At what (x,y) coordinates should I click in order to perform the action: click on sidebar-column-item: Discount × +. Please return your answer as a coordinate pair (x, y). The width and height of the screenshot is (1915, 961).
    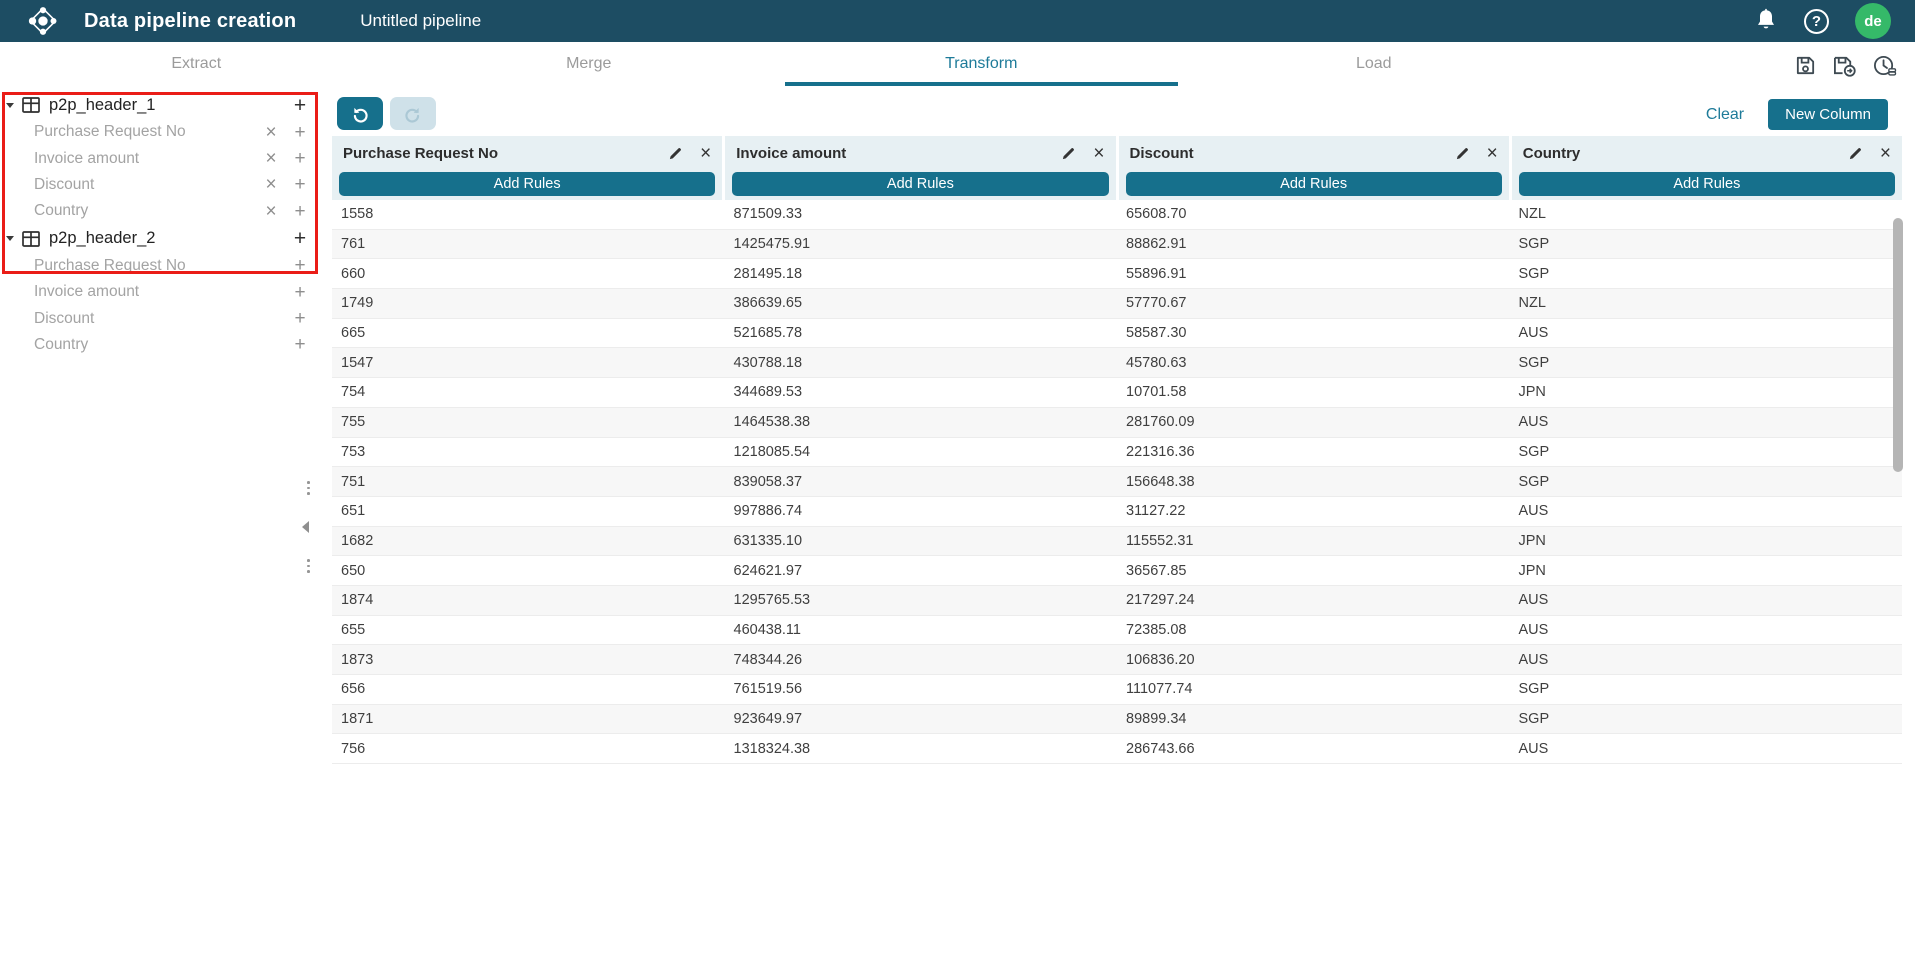
    Looking at the image, I should click on (161, 185).